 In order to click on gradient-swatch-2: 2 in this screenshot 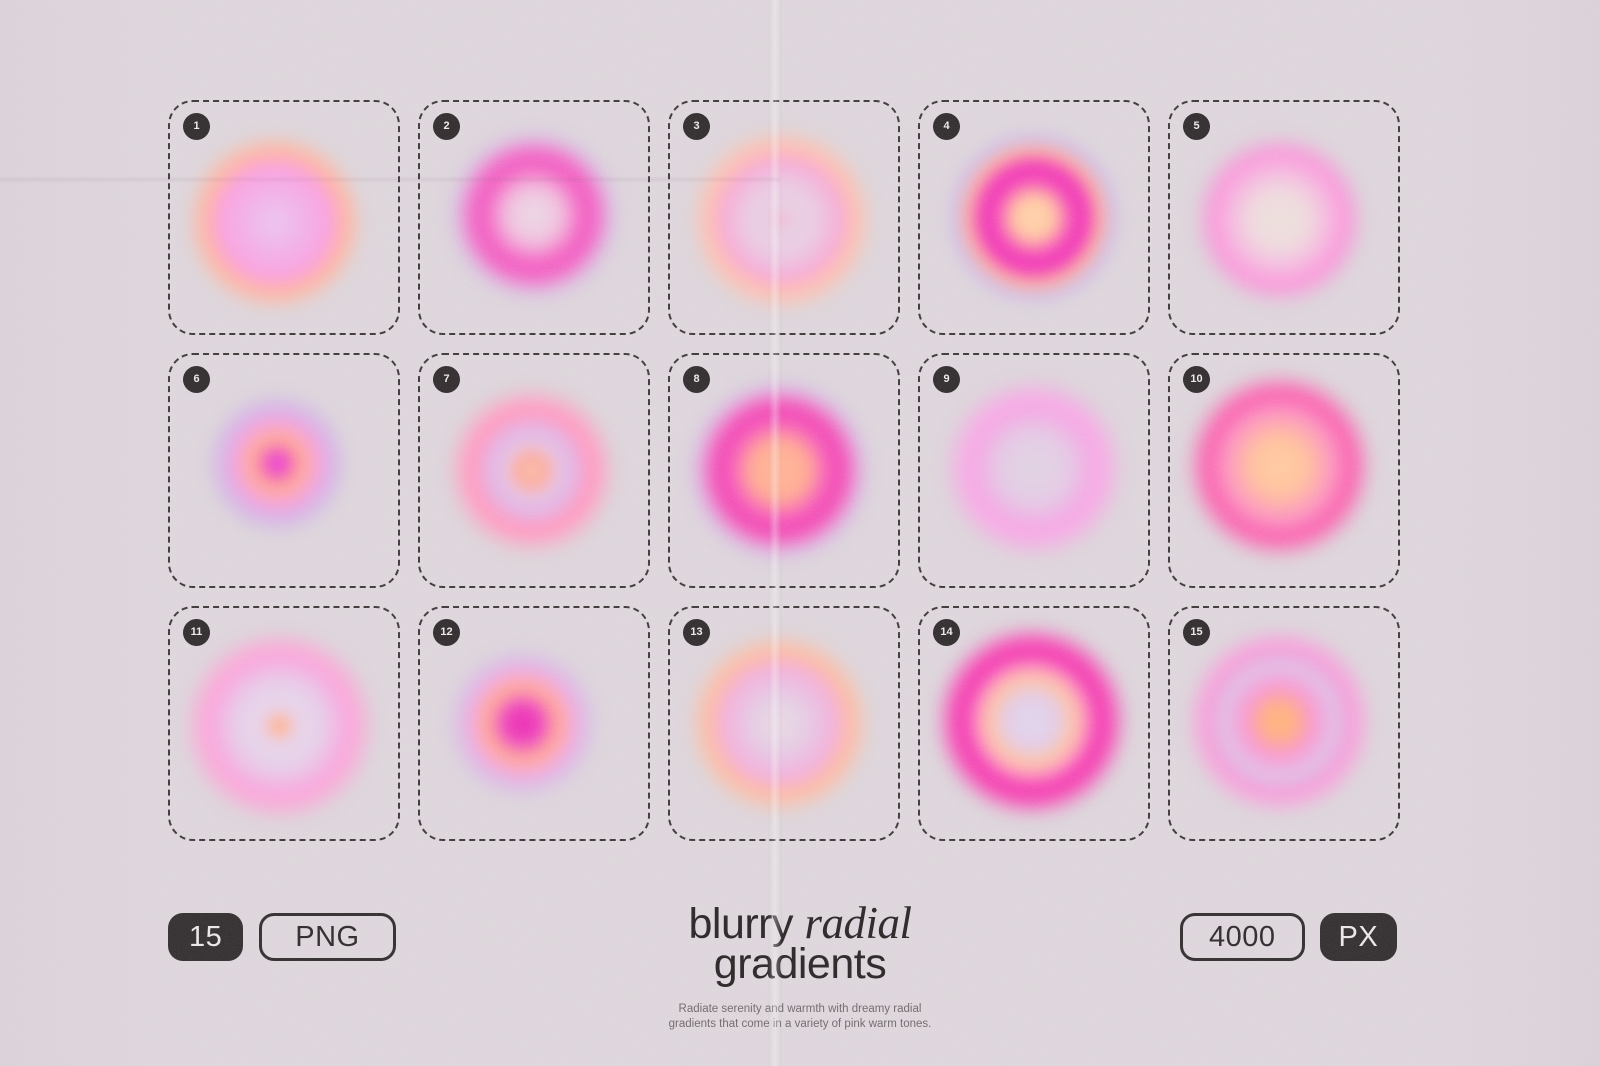, I will do `click(534, 217)`.